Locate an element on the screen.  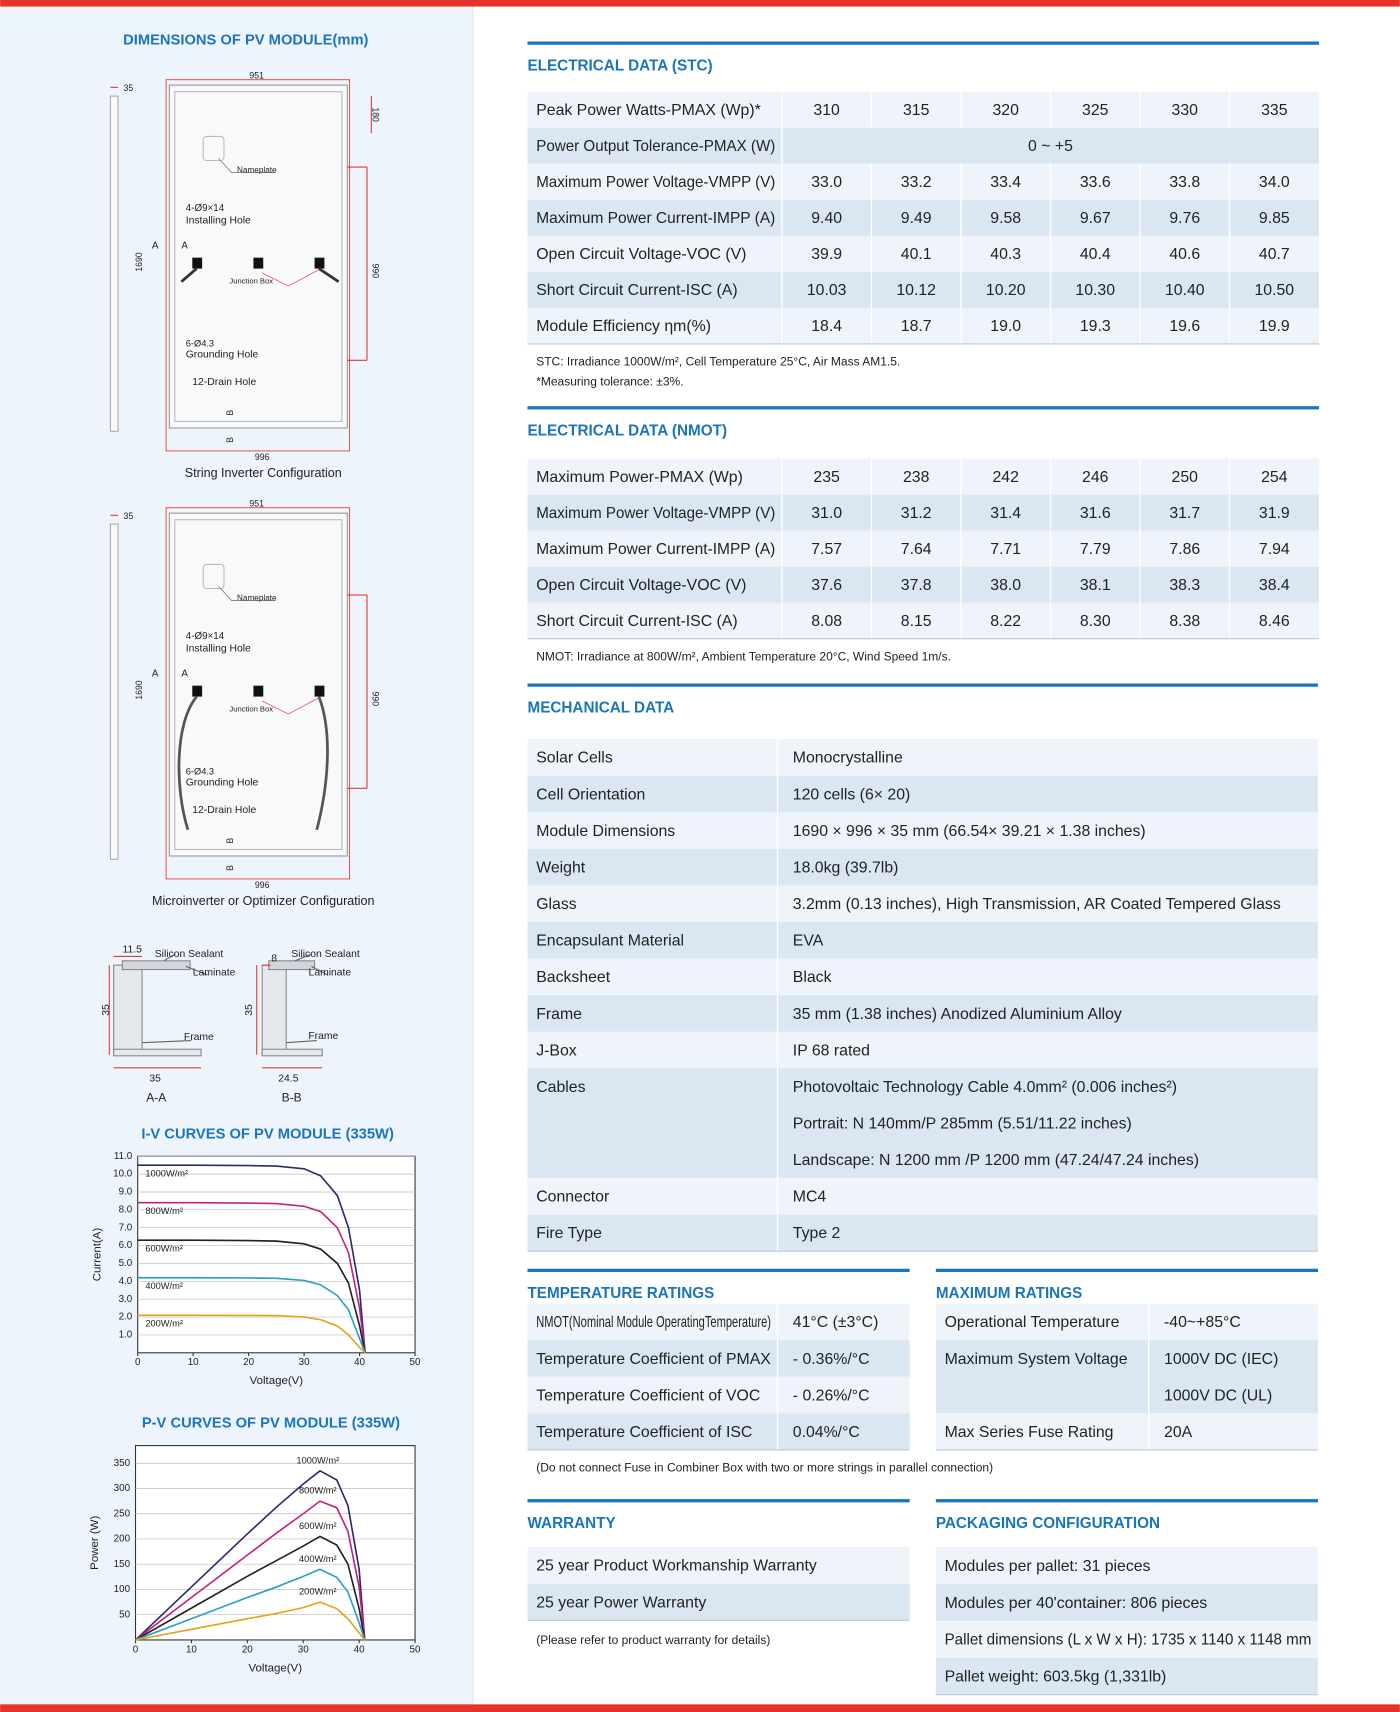
cell-value: 31.0 is located at coordinates (826, 513).